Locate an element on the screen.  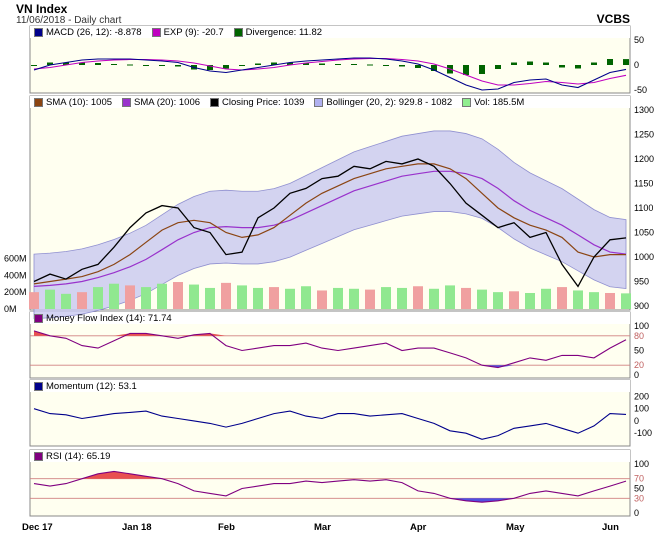
macd-legend-band is located at coordinates (330, 32).